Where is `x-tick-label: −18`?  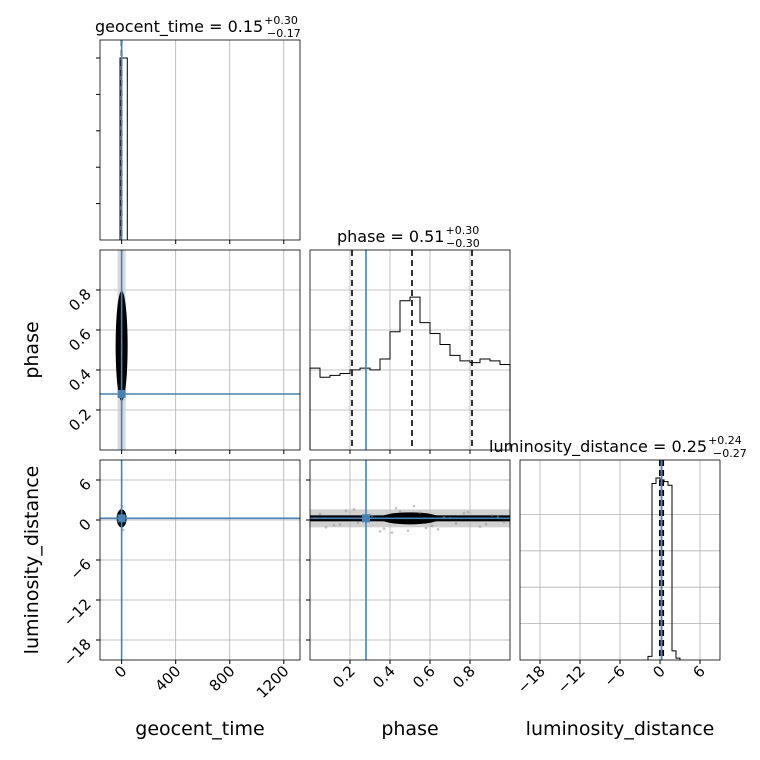
x-tick-label: −18 is located at coordinates (531, 679).